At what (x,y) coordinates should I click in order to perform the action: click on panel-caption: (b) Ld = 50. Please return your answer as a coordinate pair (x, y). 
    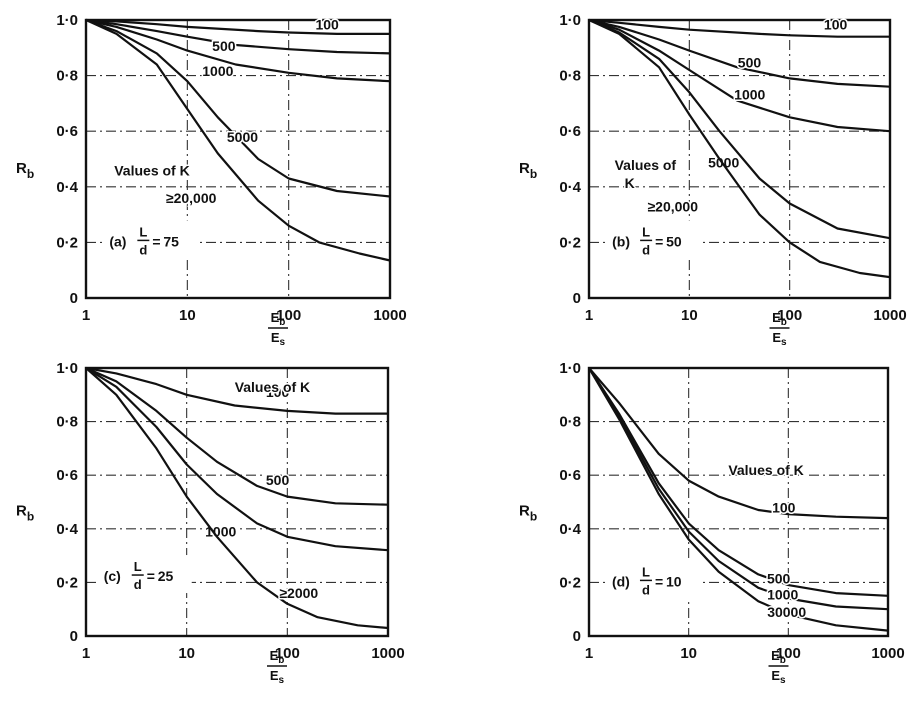
    Looking at the image, I should click on (654, 239).